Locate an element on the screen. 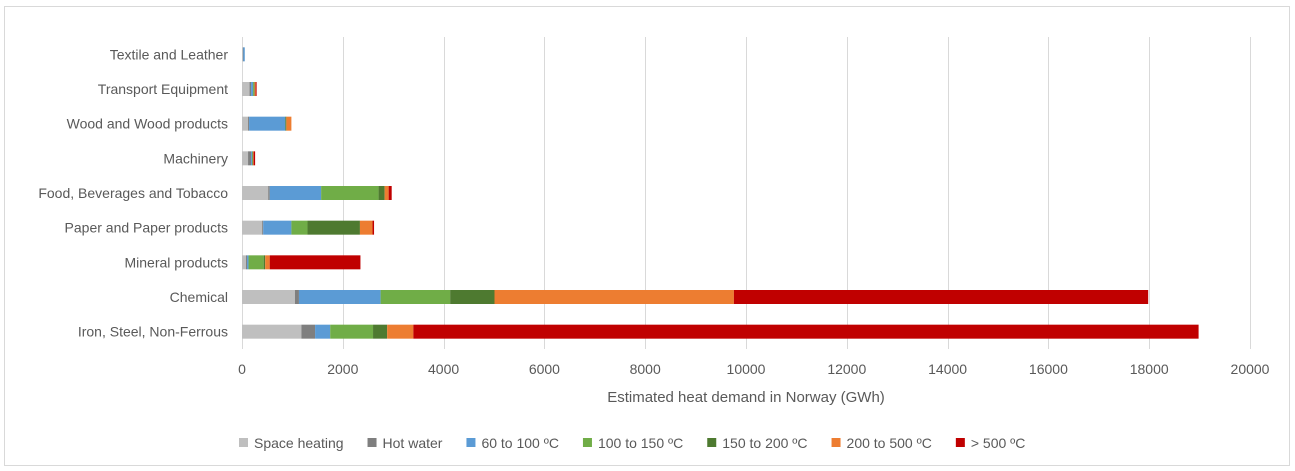 The height and width of the screenshot is (471, 1295). legend-label: 150 to 200 ºC is located at coordinates (764, 443).